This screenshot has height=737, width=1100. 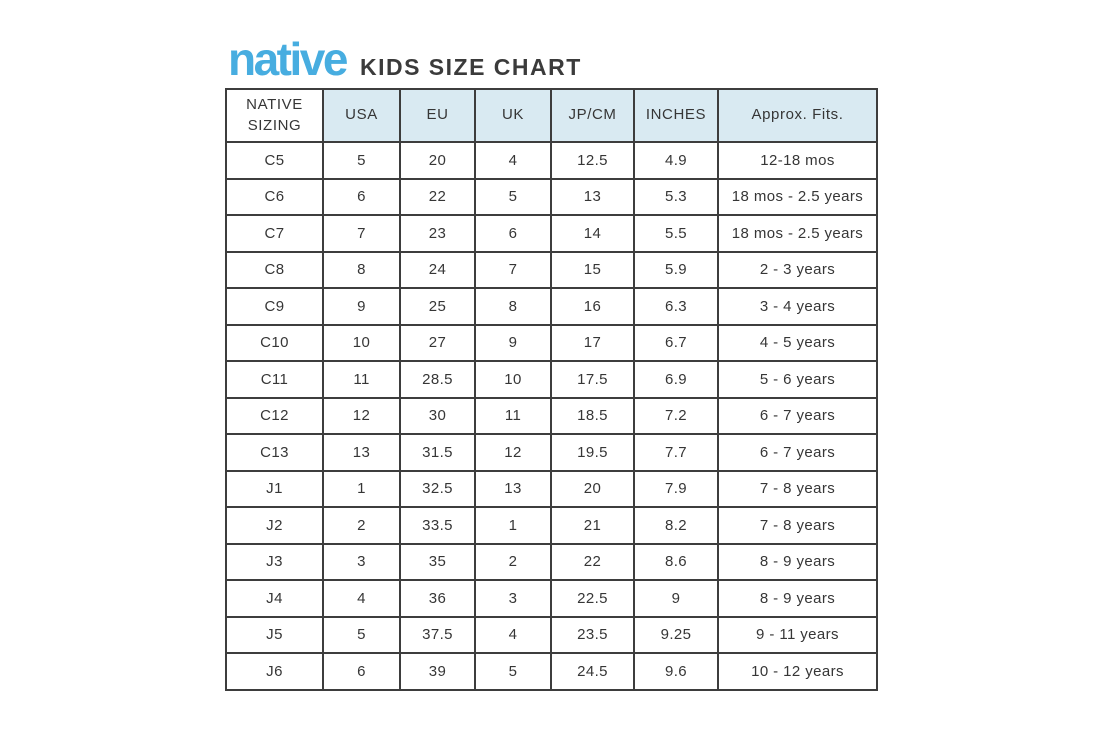 What do you see at coordinates (592, 452) in the screenshot?
I see `cell: 19.5` at bounding box center [592, 452].